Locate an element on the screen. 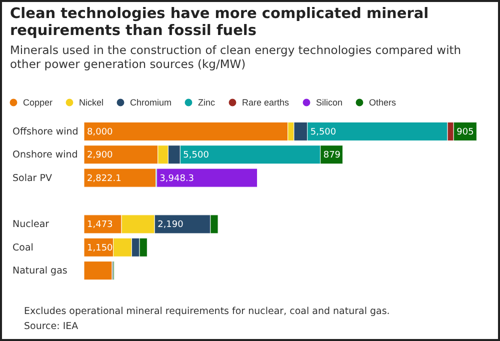 This screenshot has width=500, height=341. y-tick-label: Offshore wind is located at coordinates (45, 132).